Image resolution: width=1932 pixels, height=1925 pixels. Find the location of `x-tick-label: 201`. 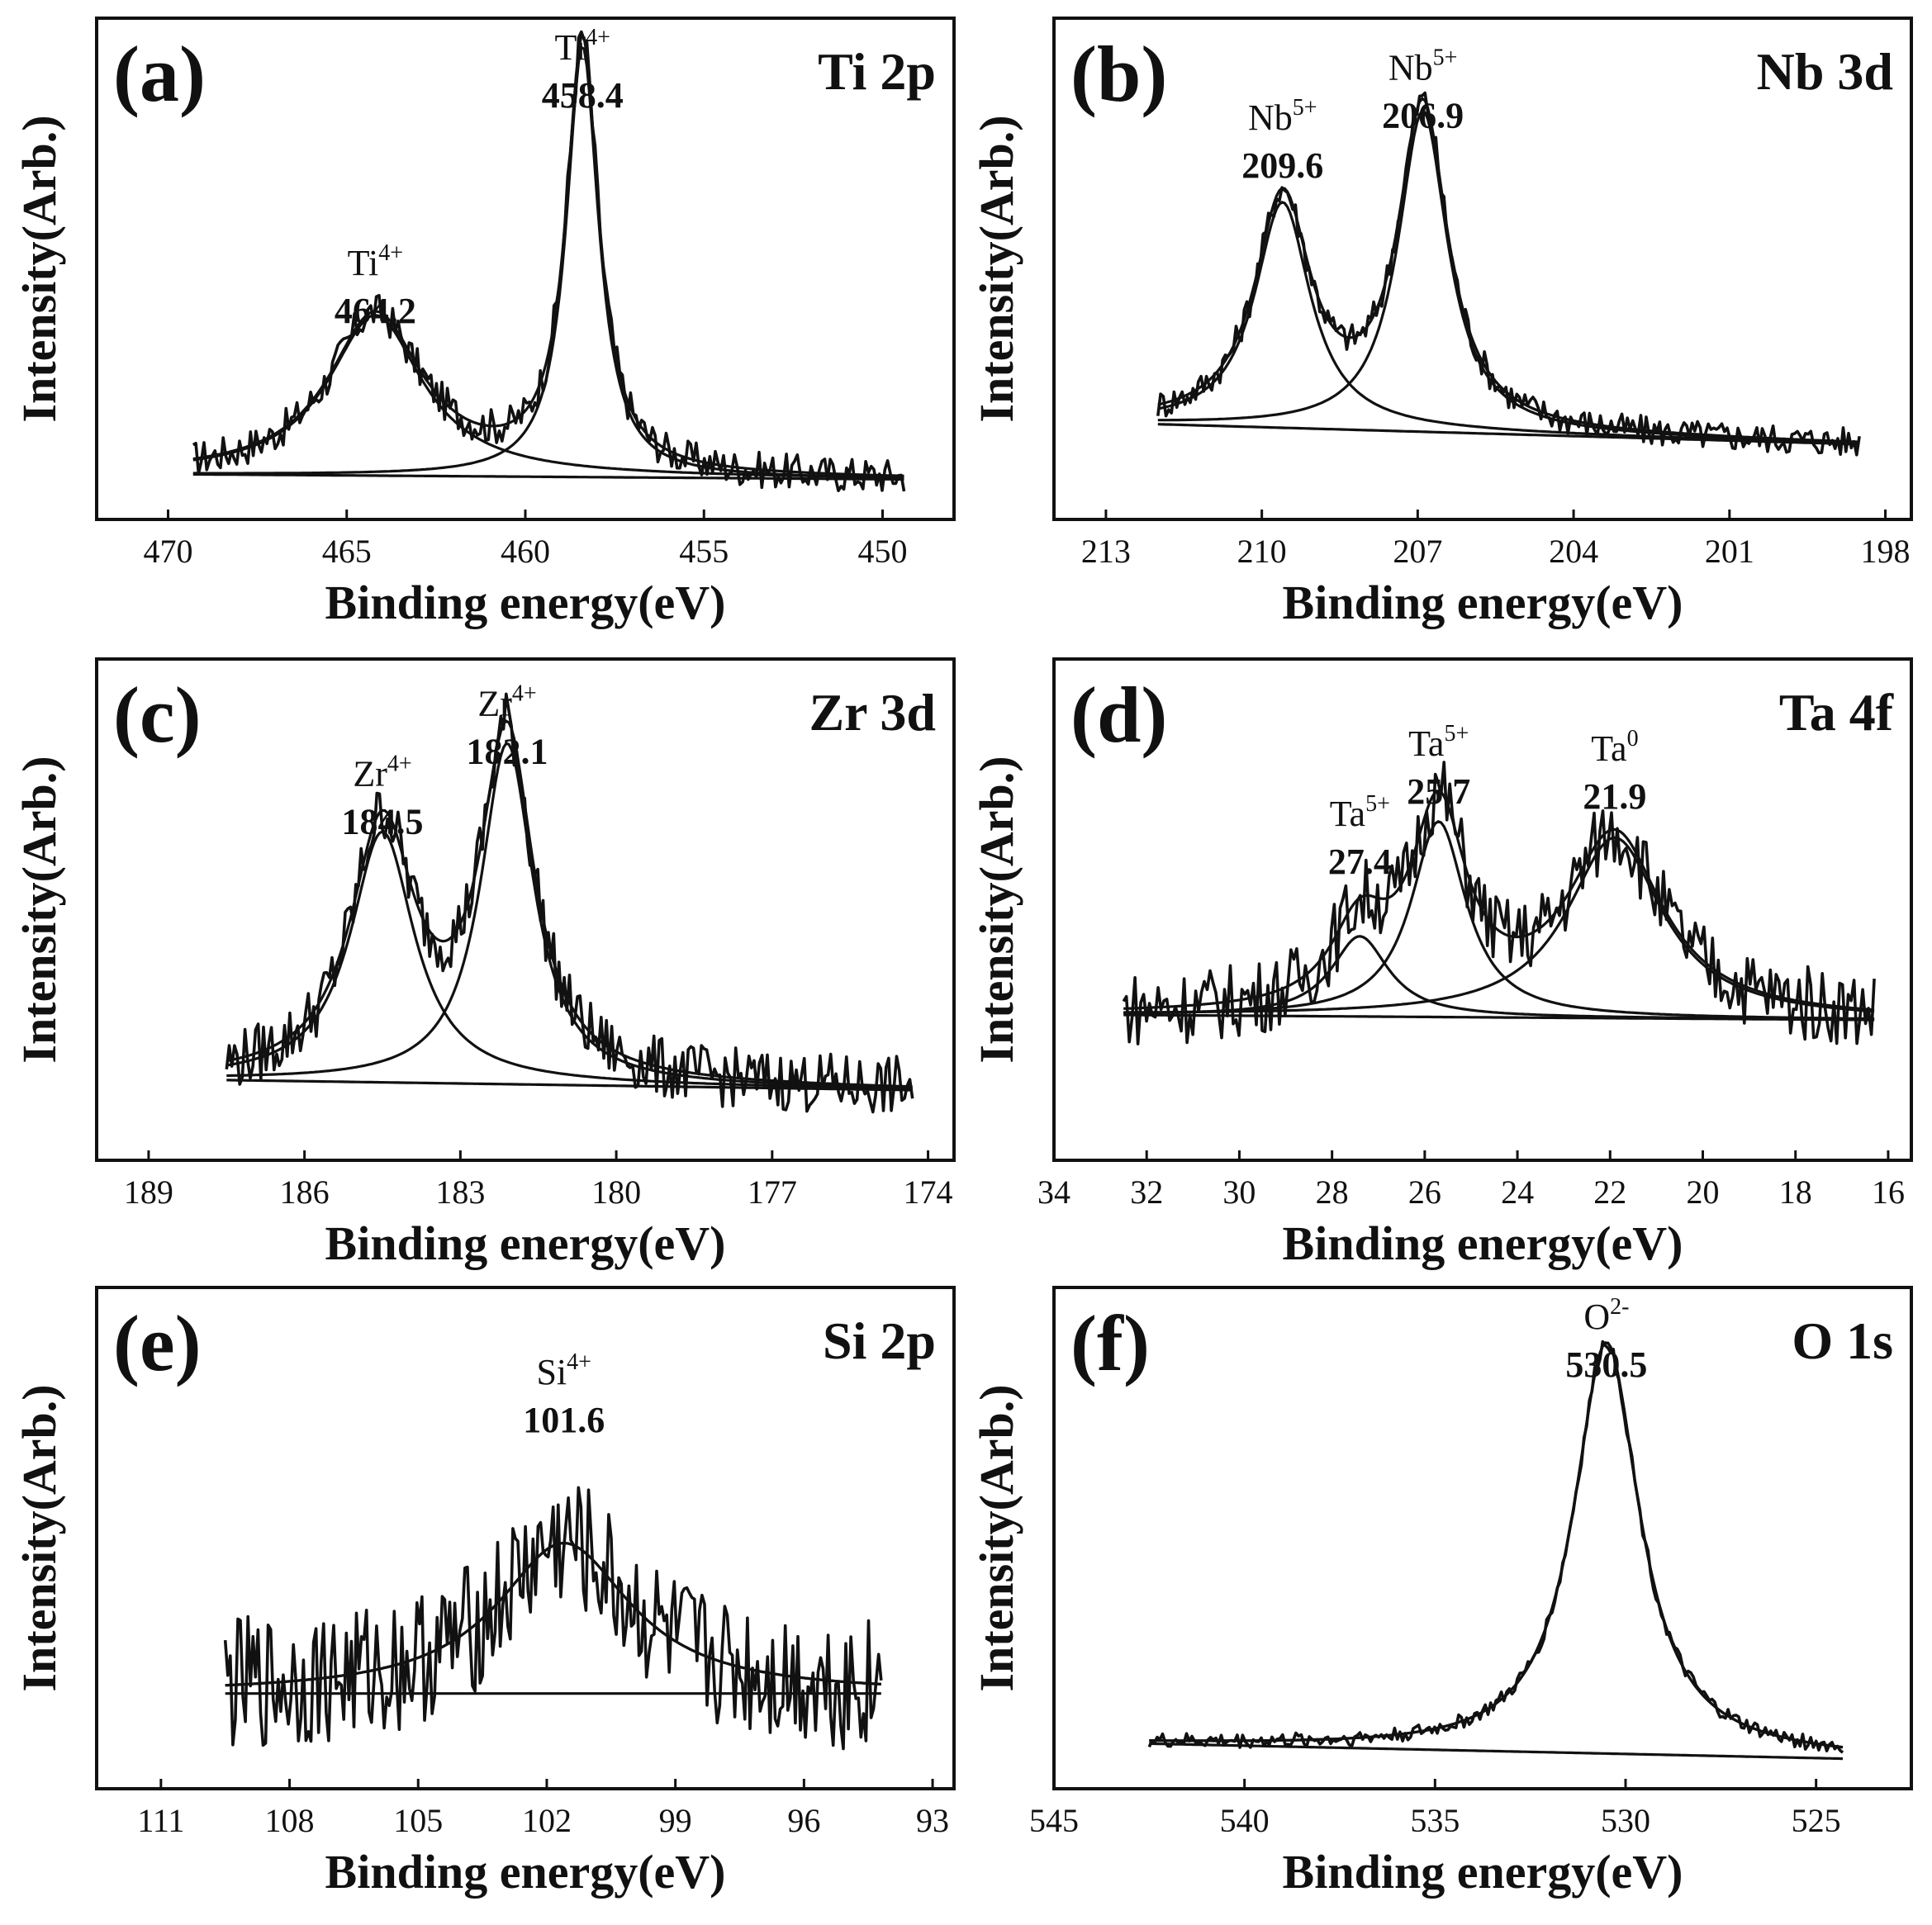

x-tick-label: 201 is located at coordinates (1730, 552).